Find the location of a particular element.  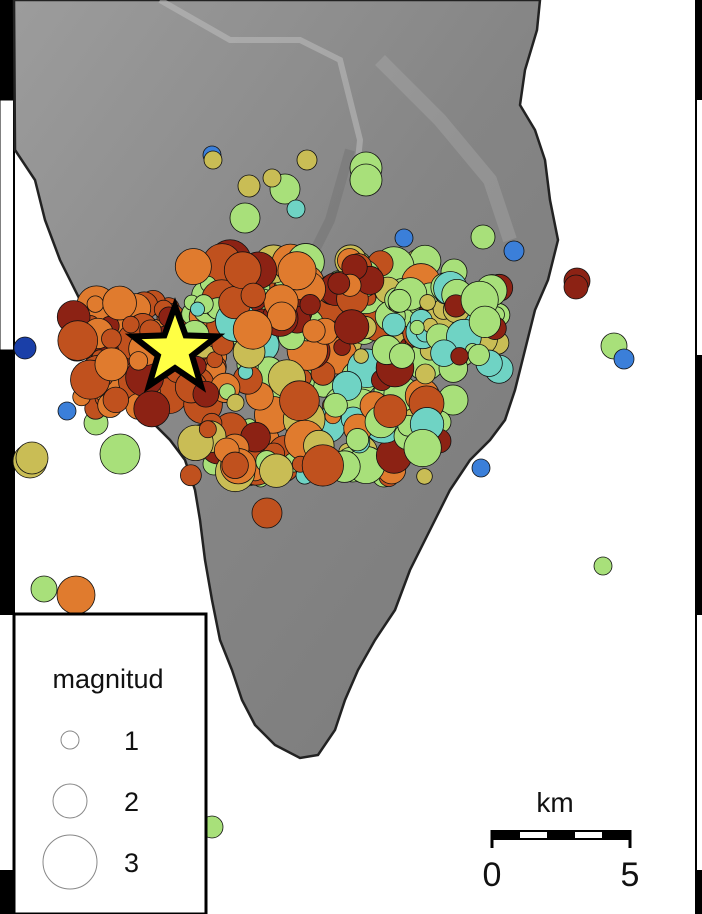

legend-label-mag1: 1 is located at coordinates (131, 741).